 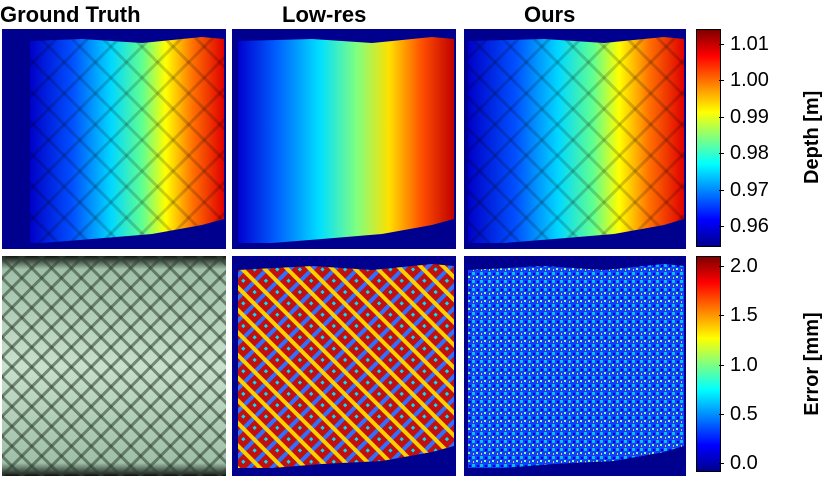 What do you see at coordinates (749, 80) in the screenshot?
I see `depth-tick-label: 1.00` at bounding box center [749, 80].